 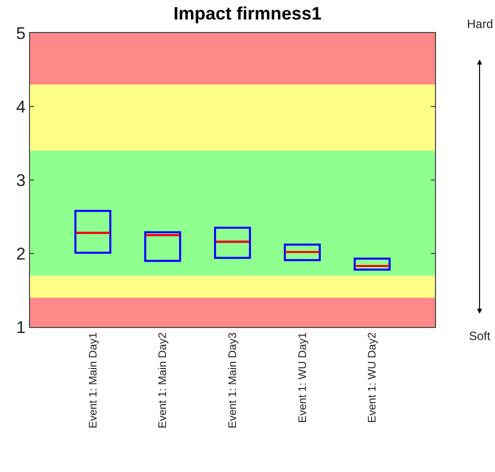 I want to click on y-tick-label: 5, so click(x=21, y=33).